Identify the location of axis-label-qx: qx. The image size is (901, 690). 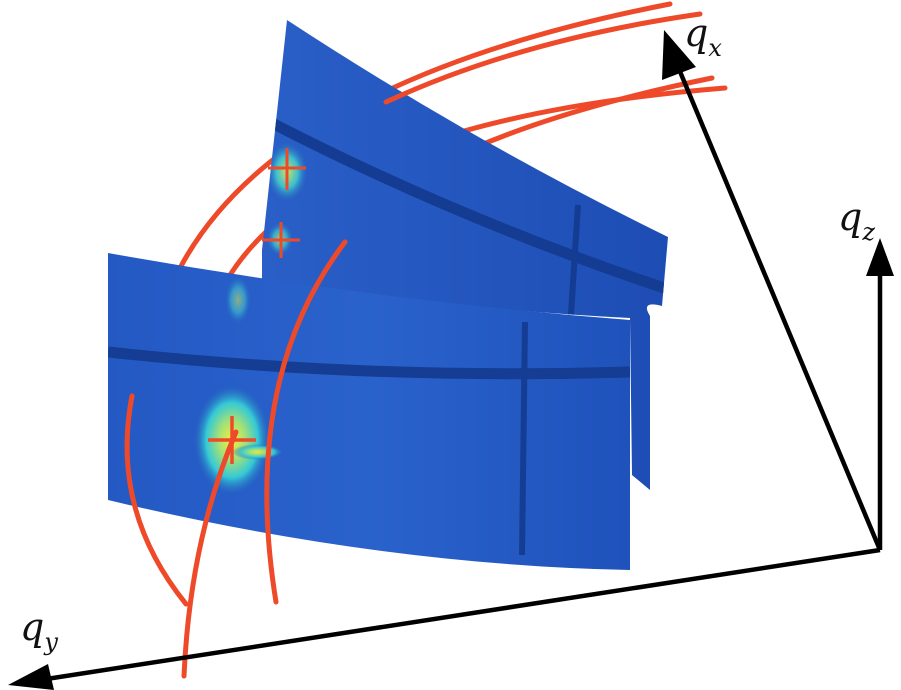
(703, 36).